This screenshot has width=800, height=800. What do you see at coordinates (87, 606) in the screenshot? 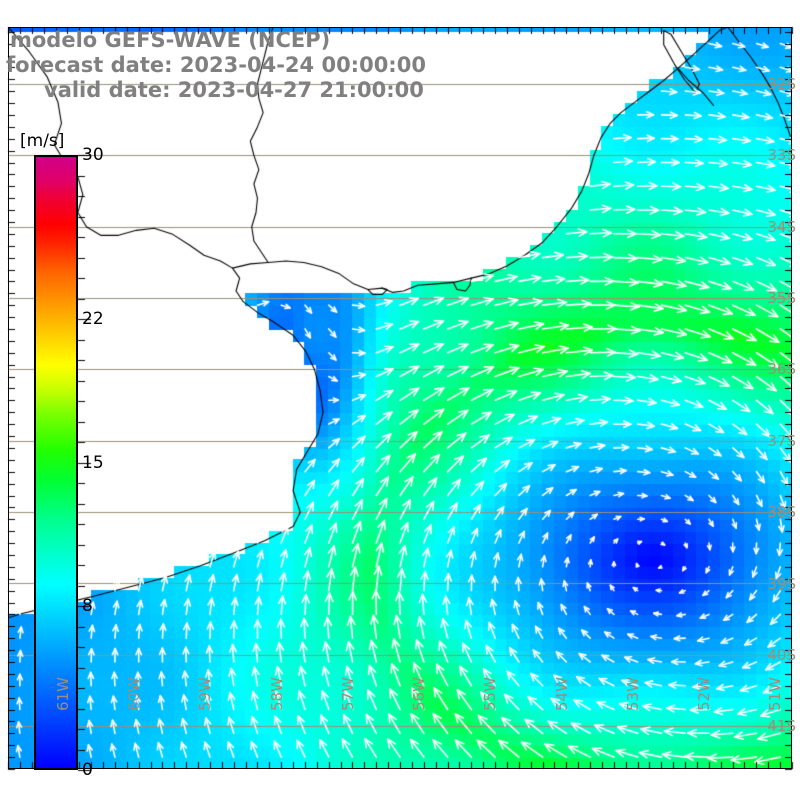
I see `colorbar-tick-8: 8` at bounding box center [87, 606].